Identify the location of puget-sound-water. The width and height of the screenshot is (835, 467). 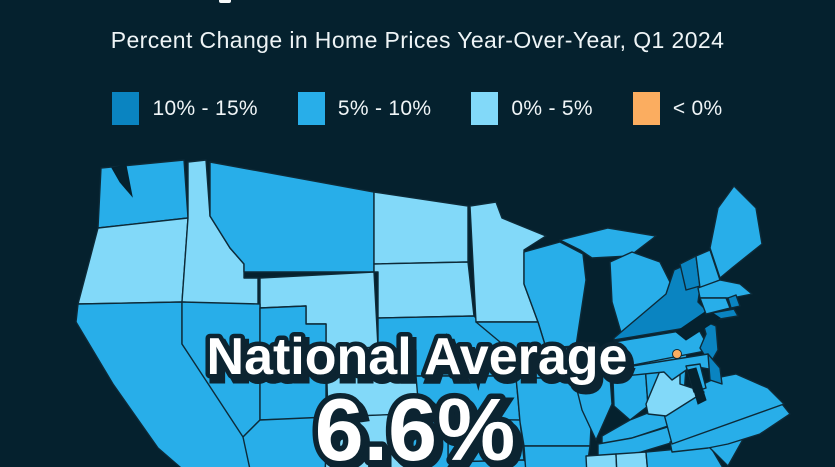
(122, 181).